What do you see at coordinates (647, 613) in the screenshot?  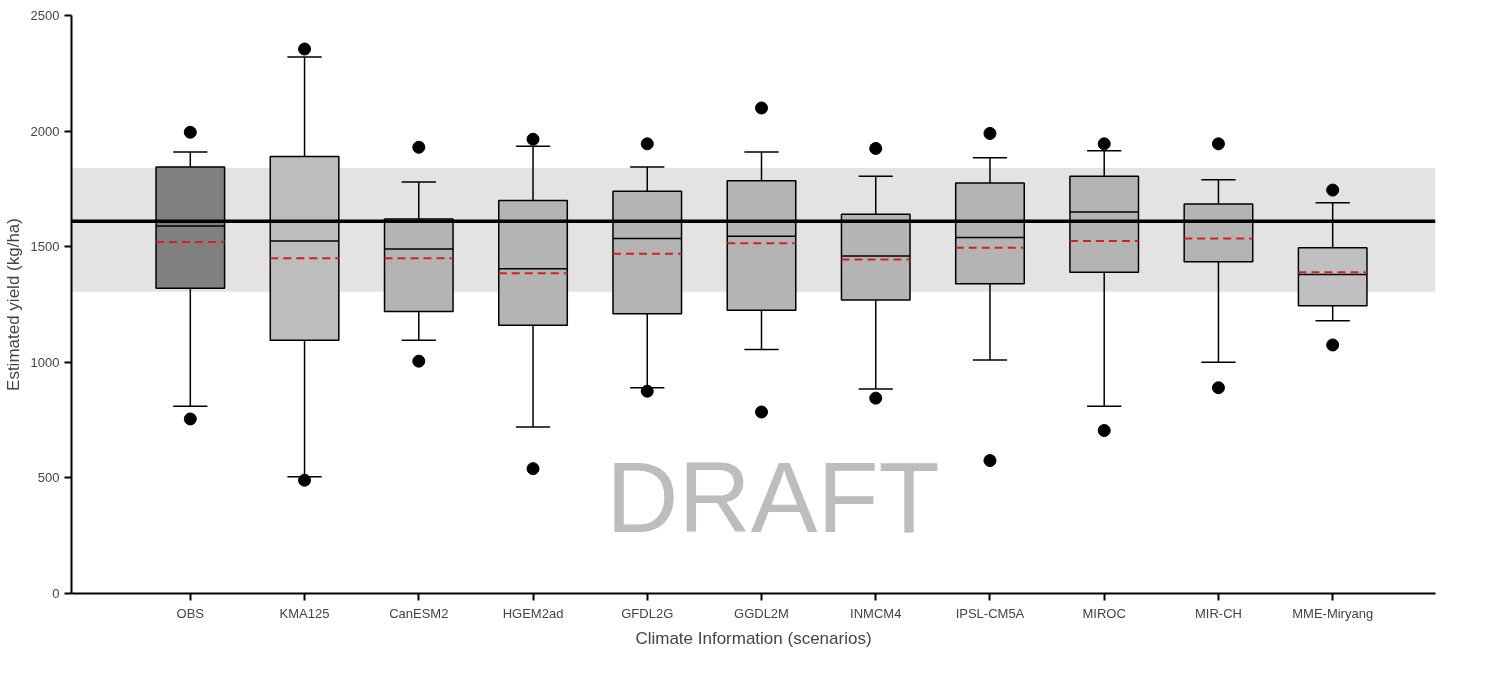 I see `x-tick-label: GFDL2G` at bounding box center [647, 613].